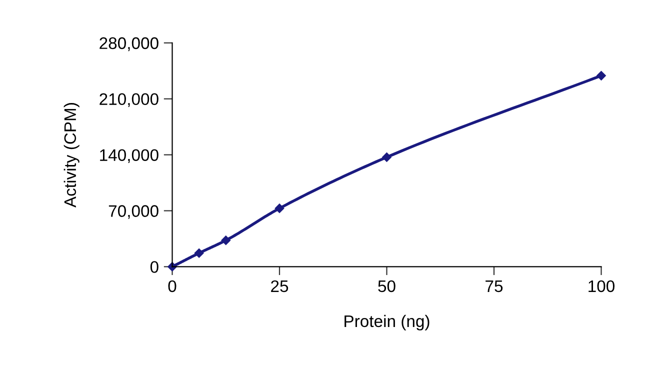 The height and width of the screenshot is (373, 650). What do you see at coordinates (133, 212) in the screenshot?
I see `y-tick-label: 70,000` at bounding box center [133, 212].